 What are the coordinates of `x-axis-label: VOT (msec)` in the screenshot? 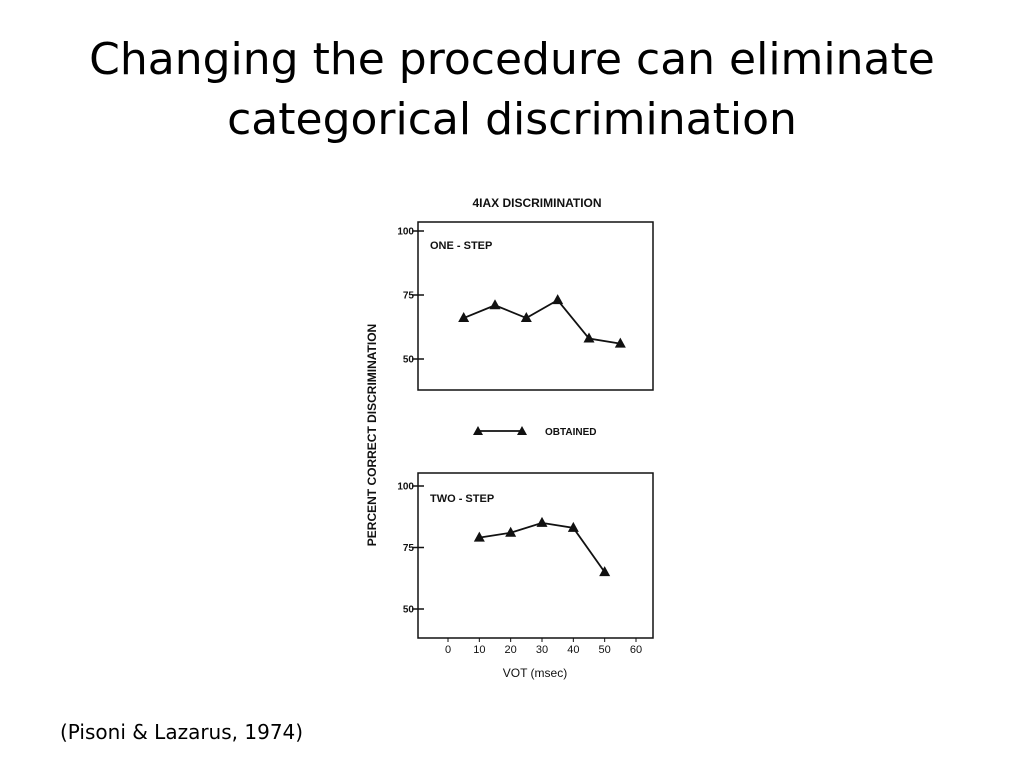 It's located at (535, 673).